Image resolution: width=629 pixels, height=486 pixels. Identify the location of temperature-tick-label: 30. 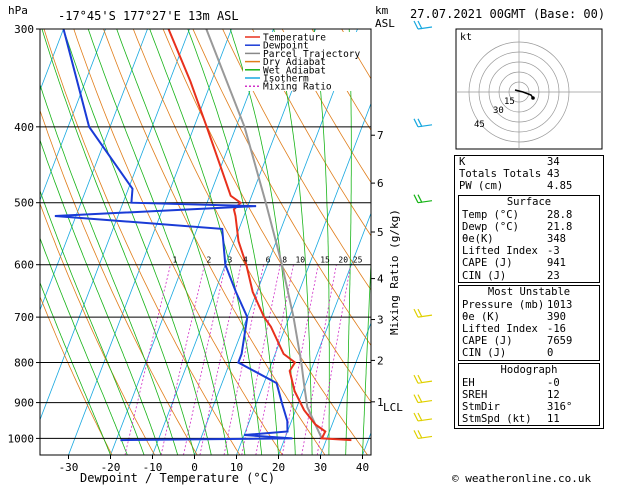
(320, 467).